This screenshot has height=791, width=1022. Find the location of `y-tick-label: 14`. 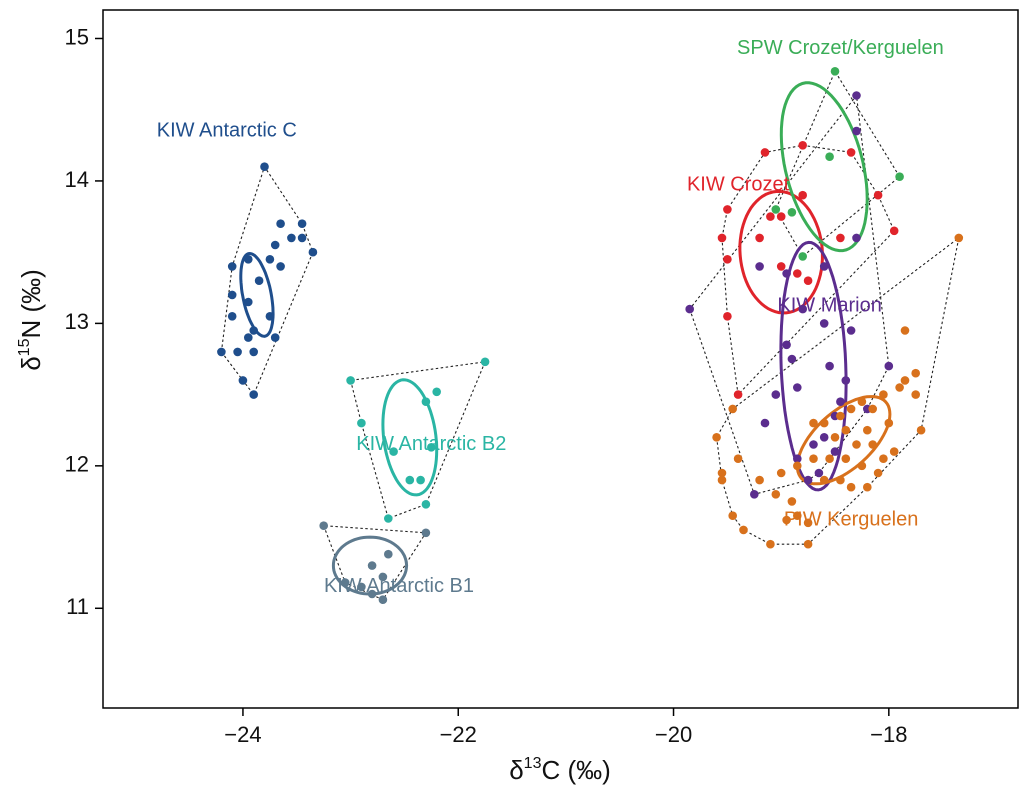

y-tick-label: 14 is located at coordinates (77, 179).